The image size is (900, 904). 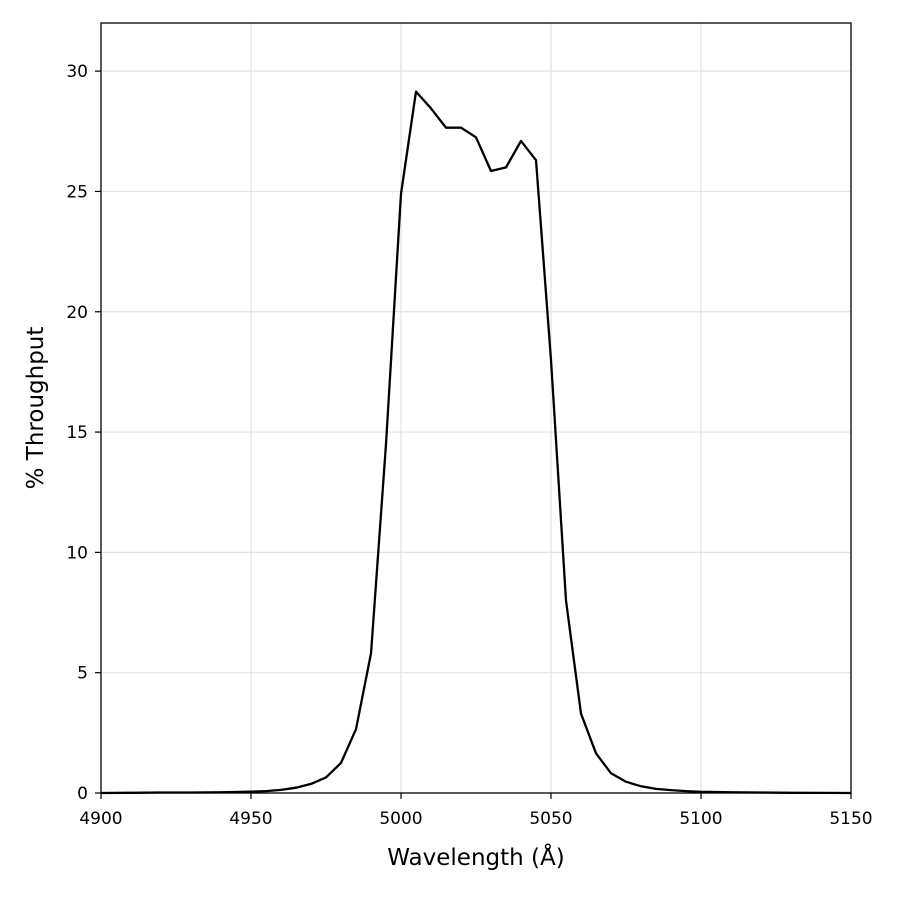 I want to click on y-tick-label: 20, so click(x=77, y=313).